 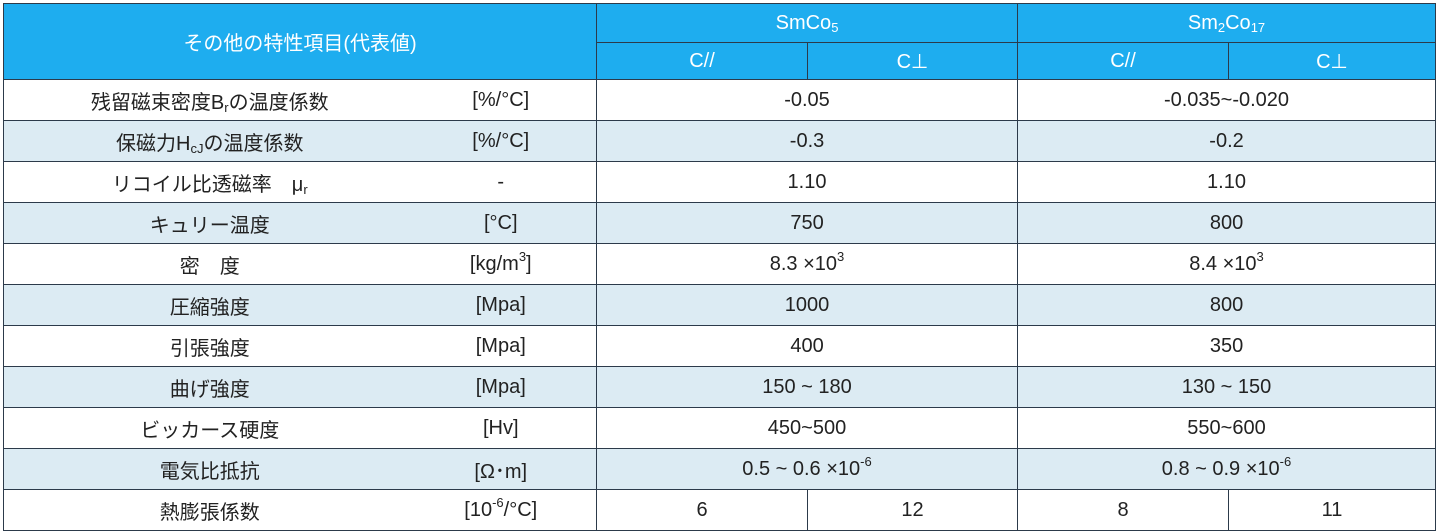 I want to click on property-unit: -, so click(x=501, y=182).